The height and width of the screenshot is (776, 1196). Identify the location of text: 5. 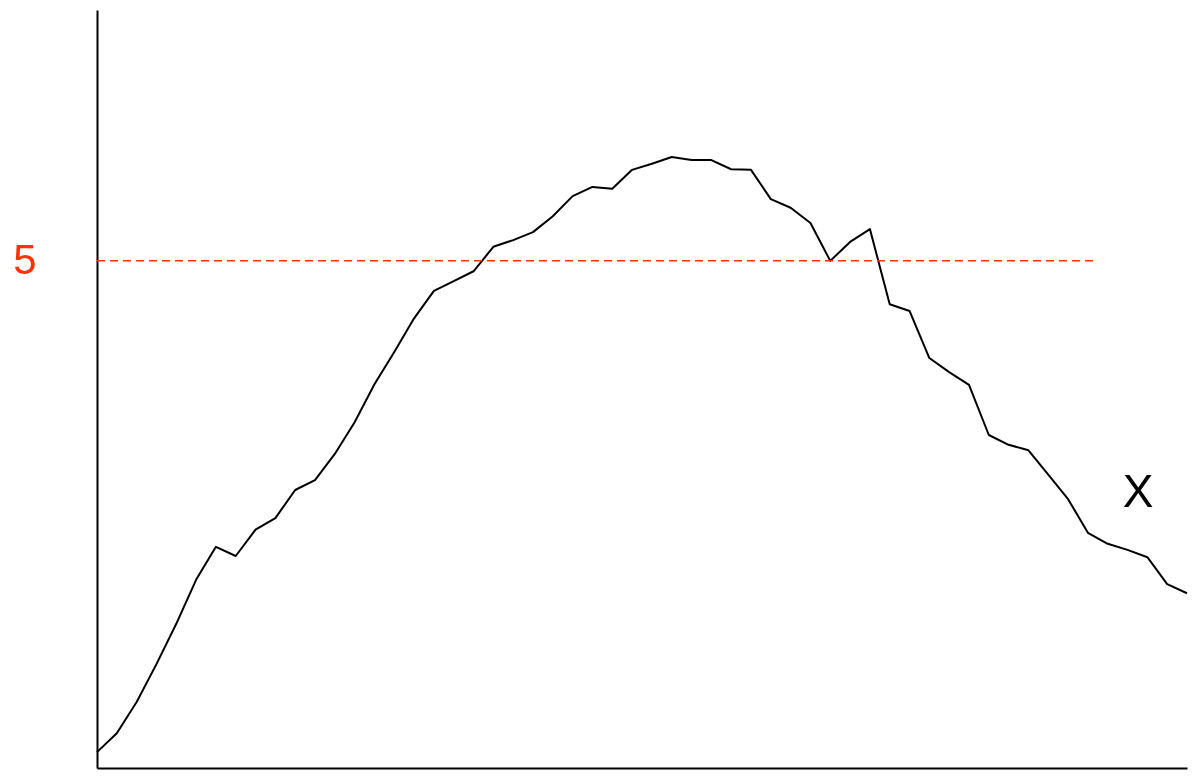
(25, 259).